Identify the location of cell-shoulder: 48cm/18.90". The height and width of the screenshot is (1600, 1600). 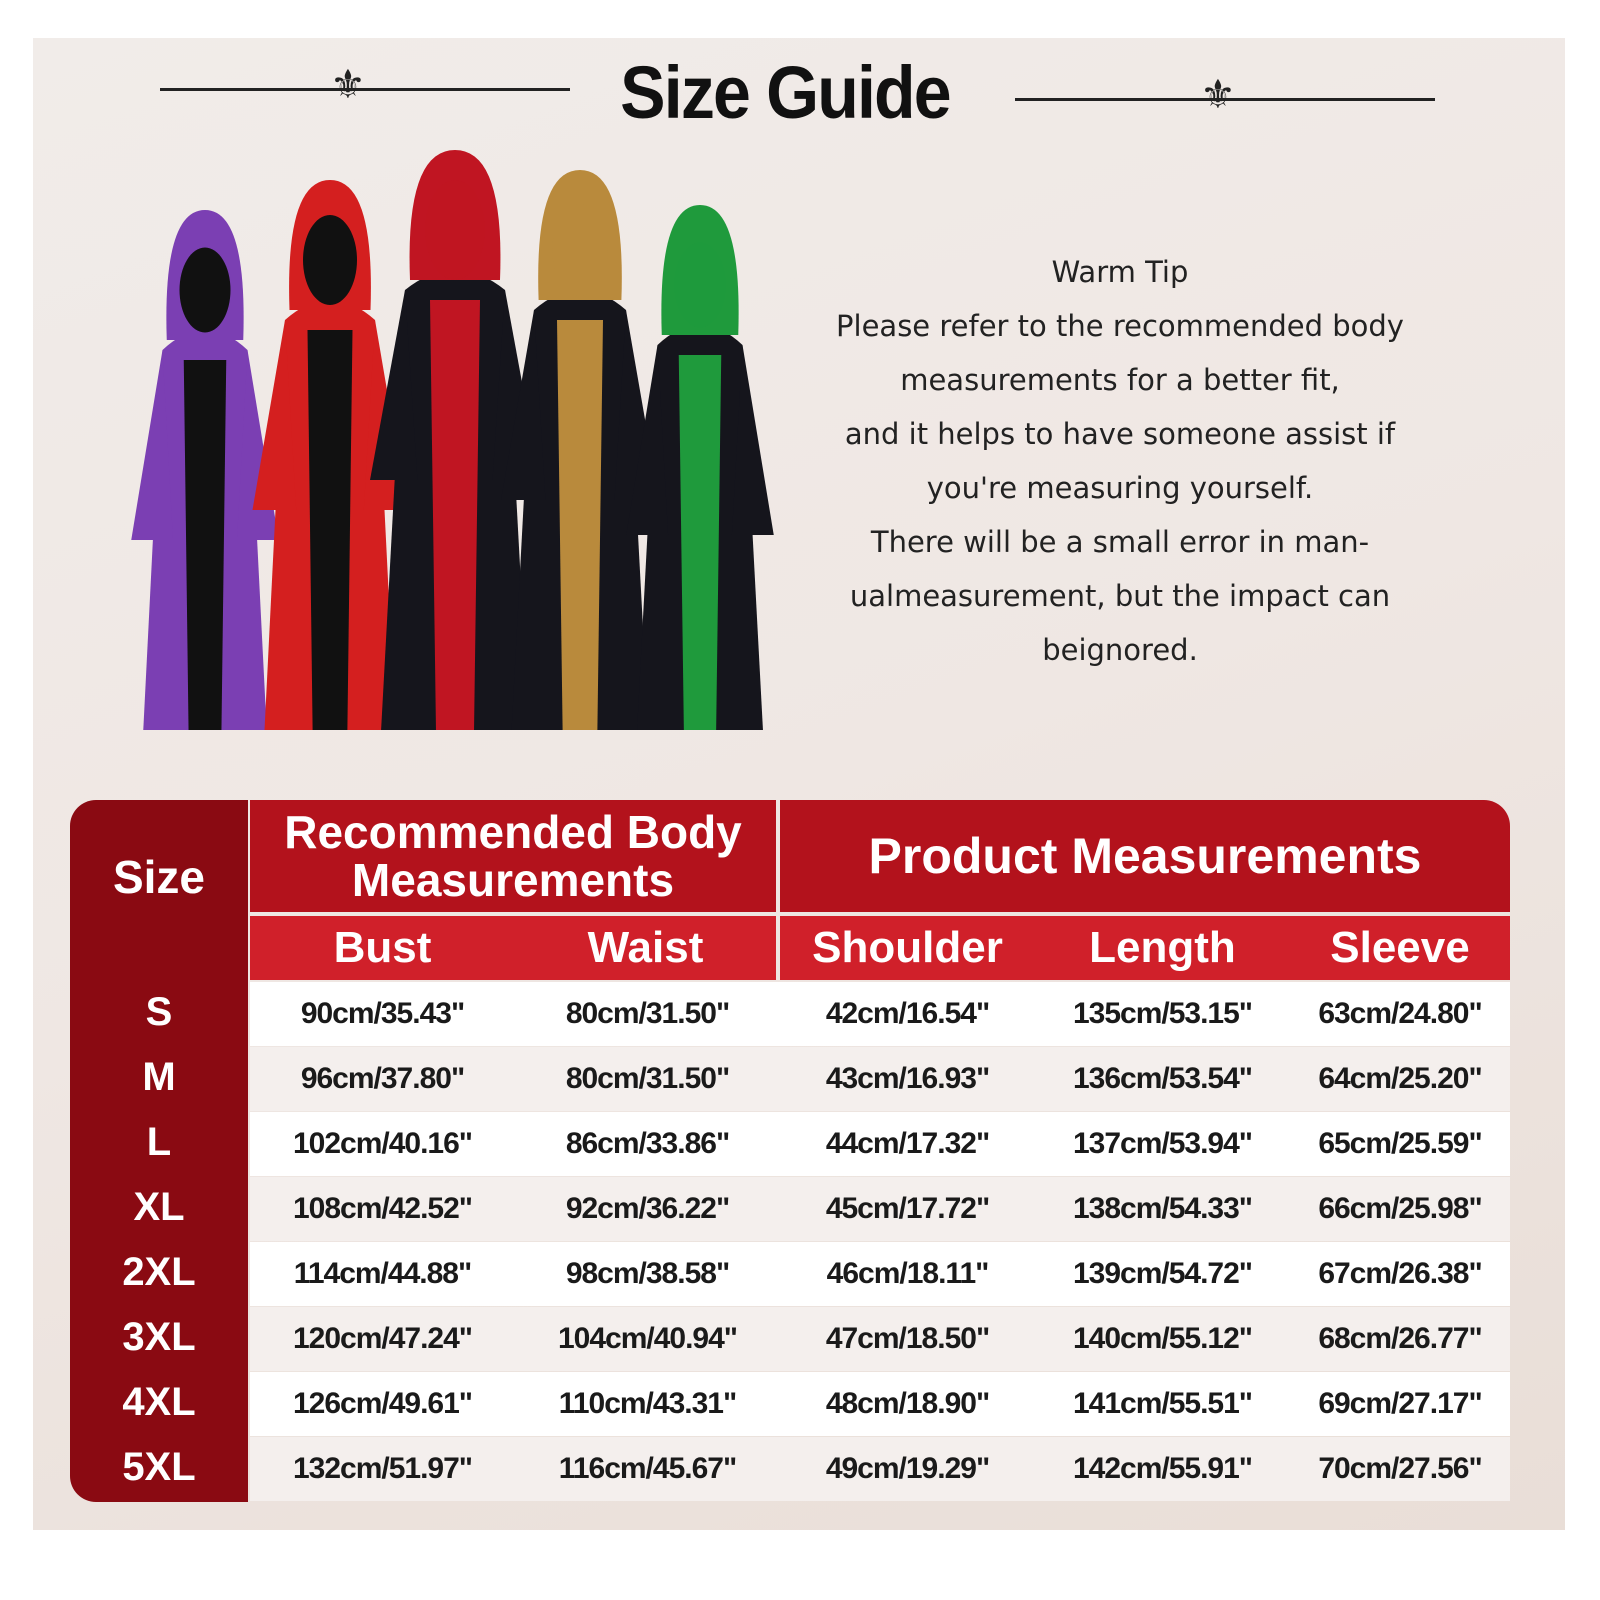
(907, 1403).